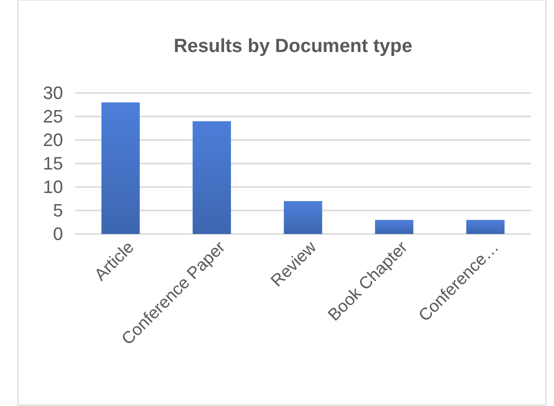  Describe the element at coordinates (52, 116) in the screenshot. I see `y-tick-label: 25` at that location.